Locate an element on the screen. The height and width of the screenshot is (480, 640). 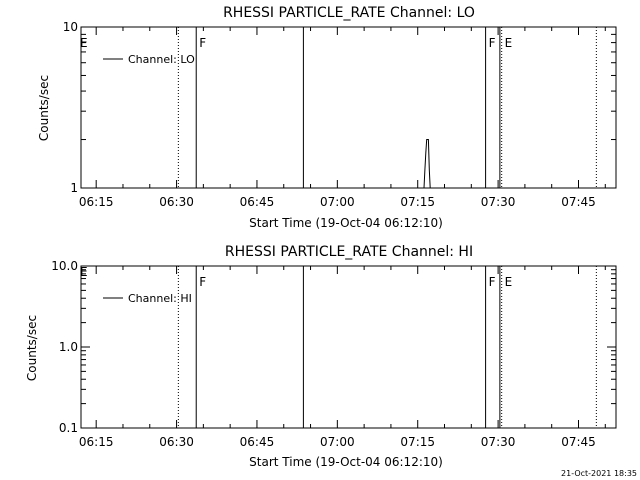
chart-lo-xtick-label: 06:45 is located at coordinates (257, 202).